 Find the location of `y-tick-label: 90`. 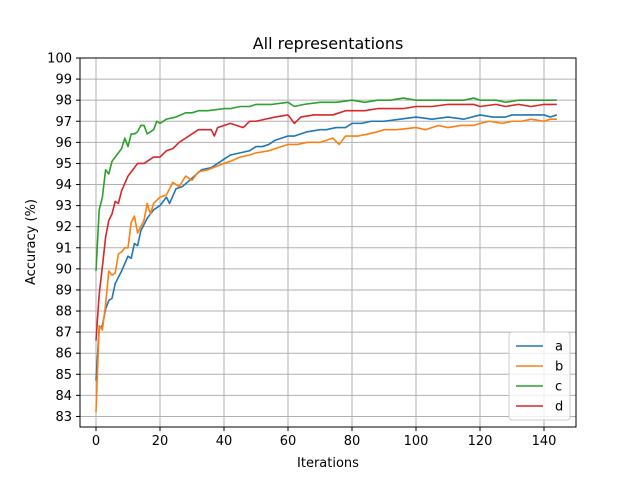

y-tick-label: 90 is located at coordinates (63, 269).